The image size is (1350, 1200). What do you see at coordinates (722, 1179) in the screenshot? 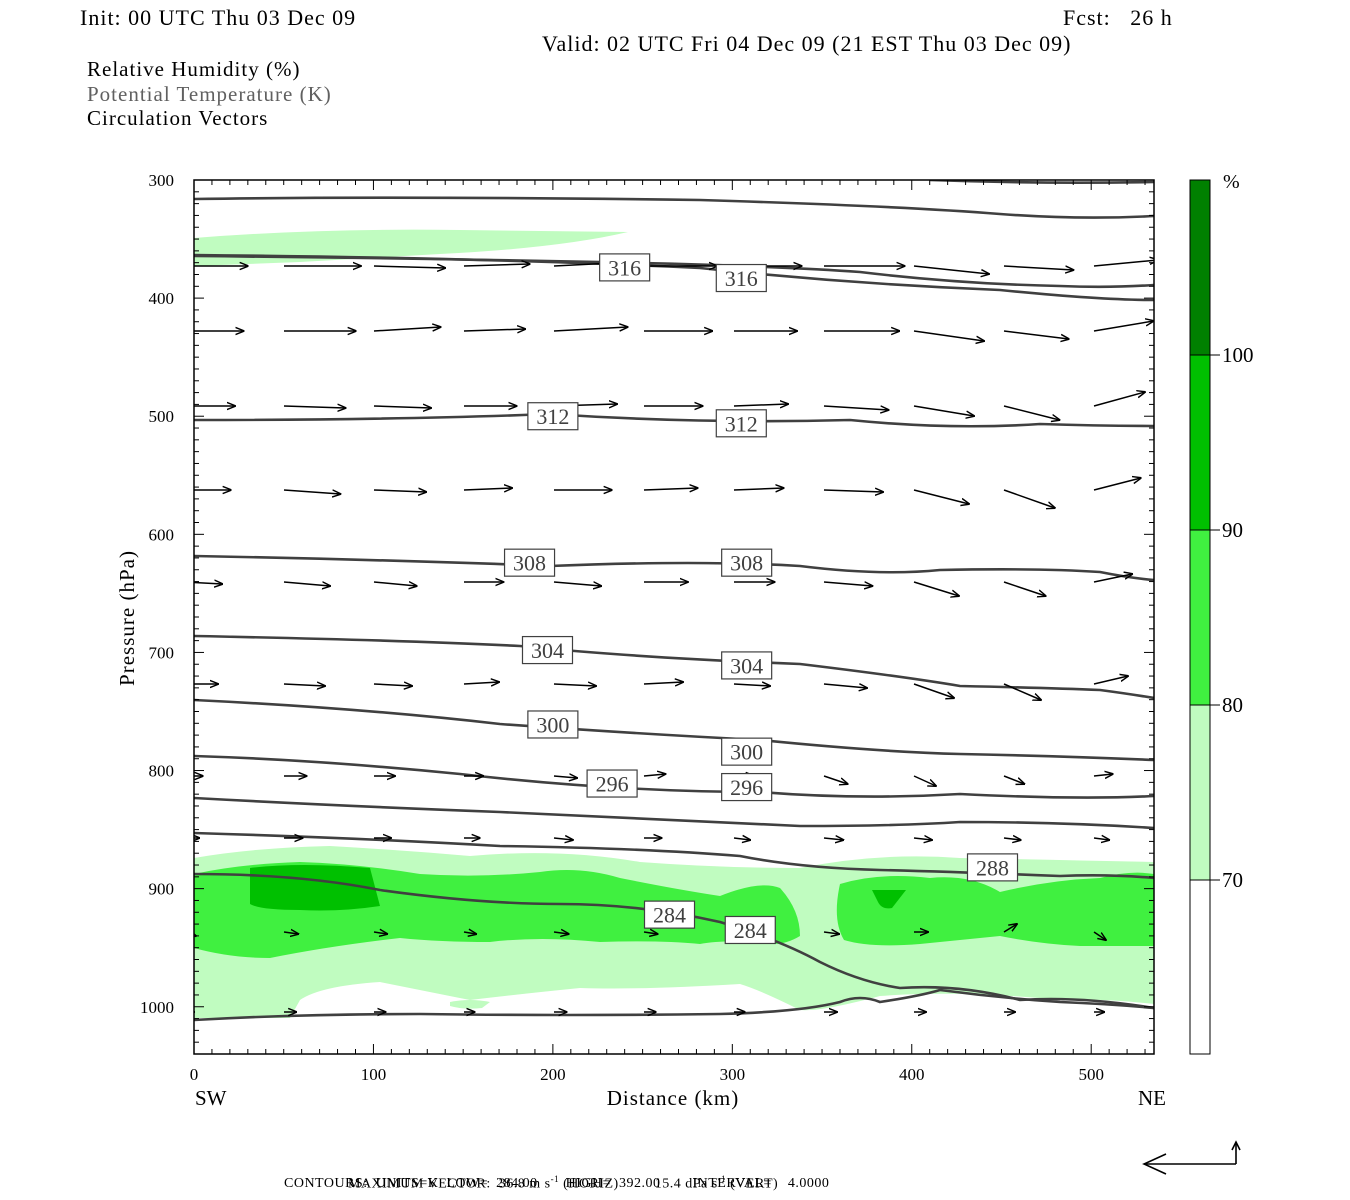
I see `max-vert-exponent: -1` at bounding box center [722, 1179].